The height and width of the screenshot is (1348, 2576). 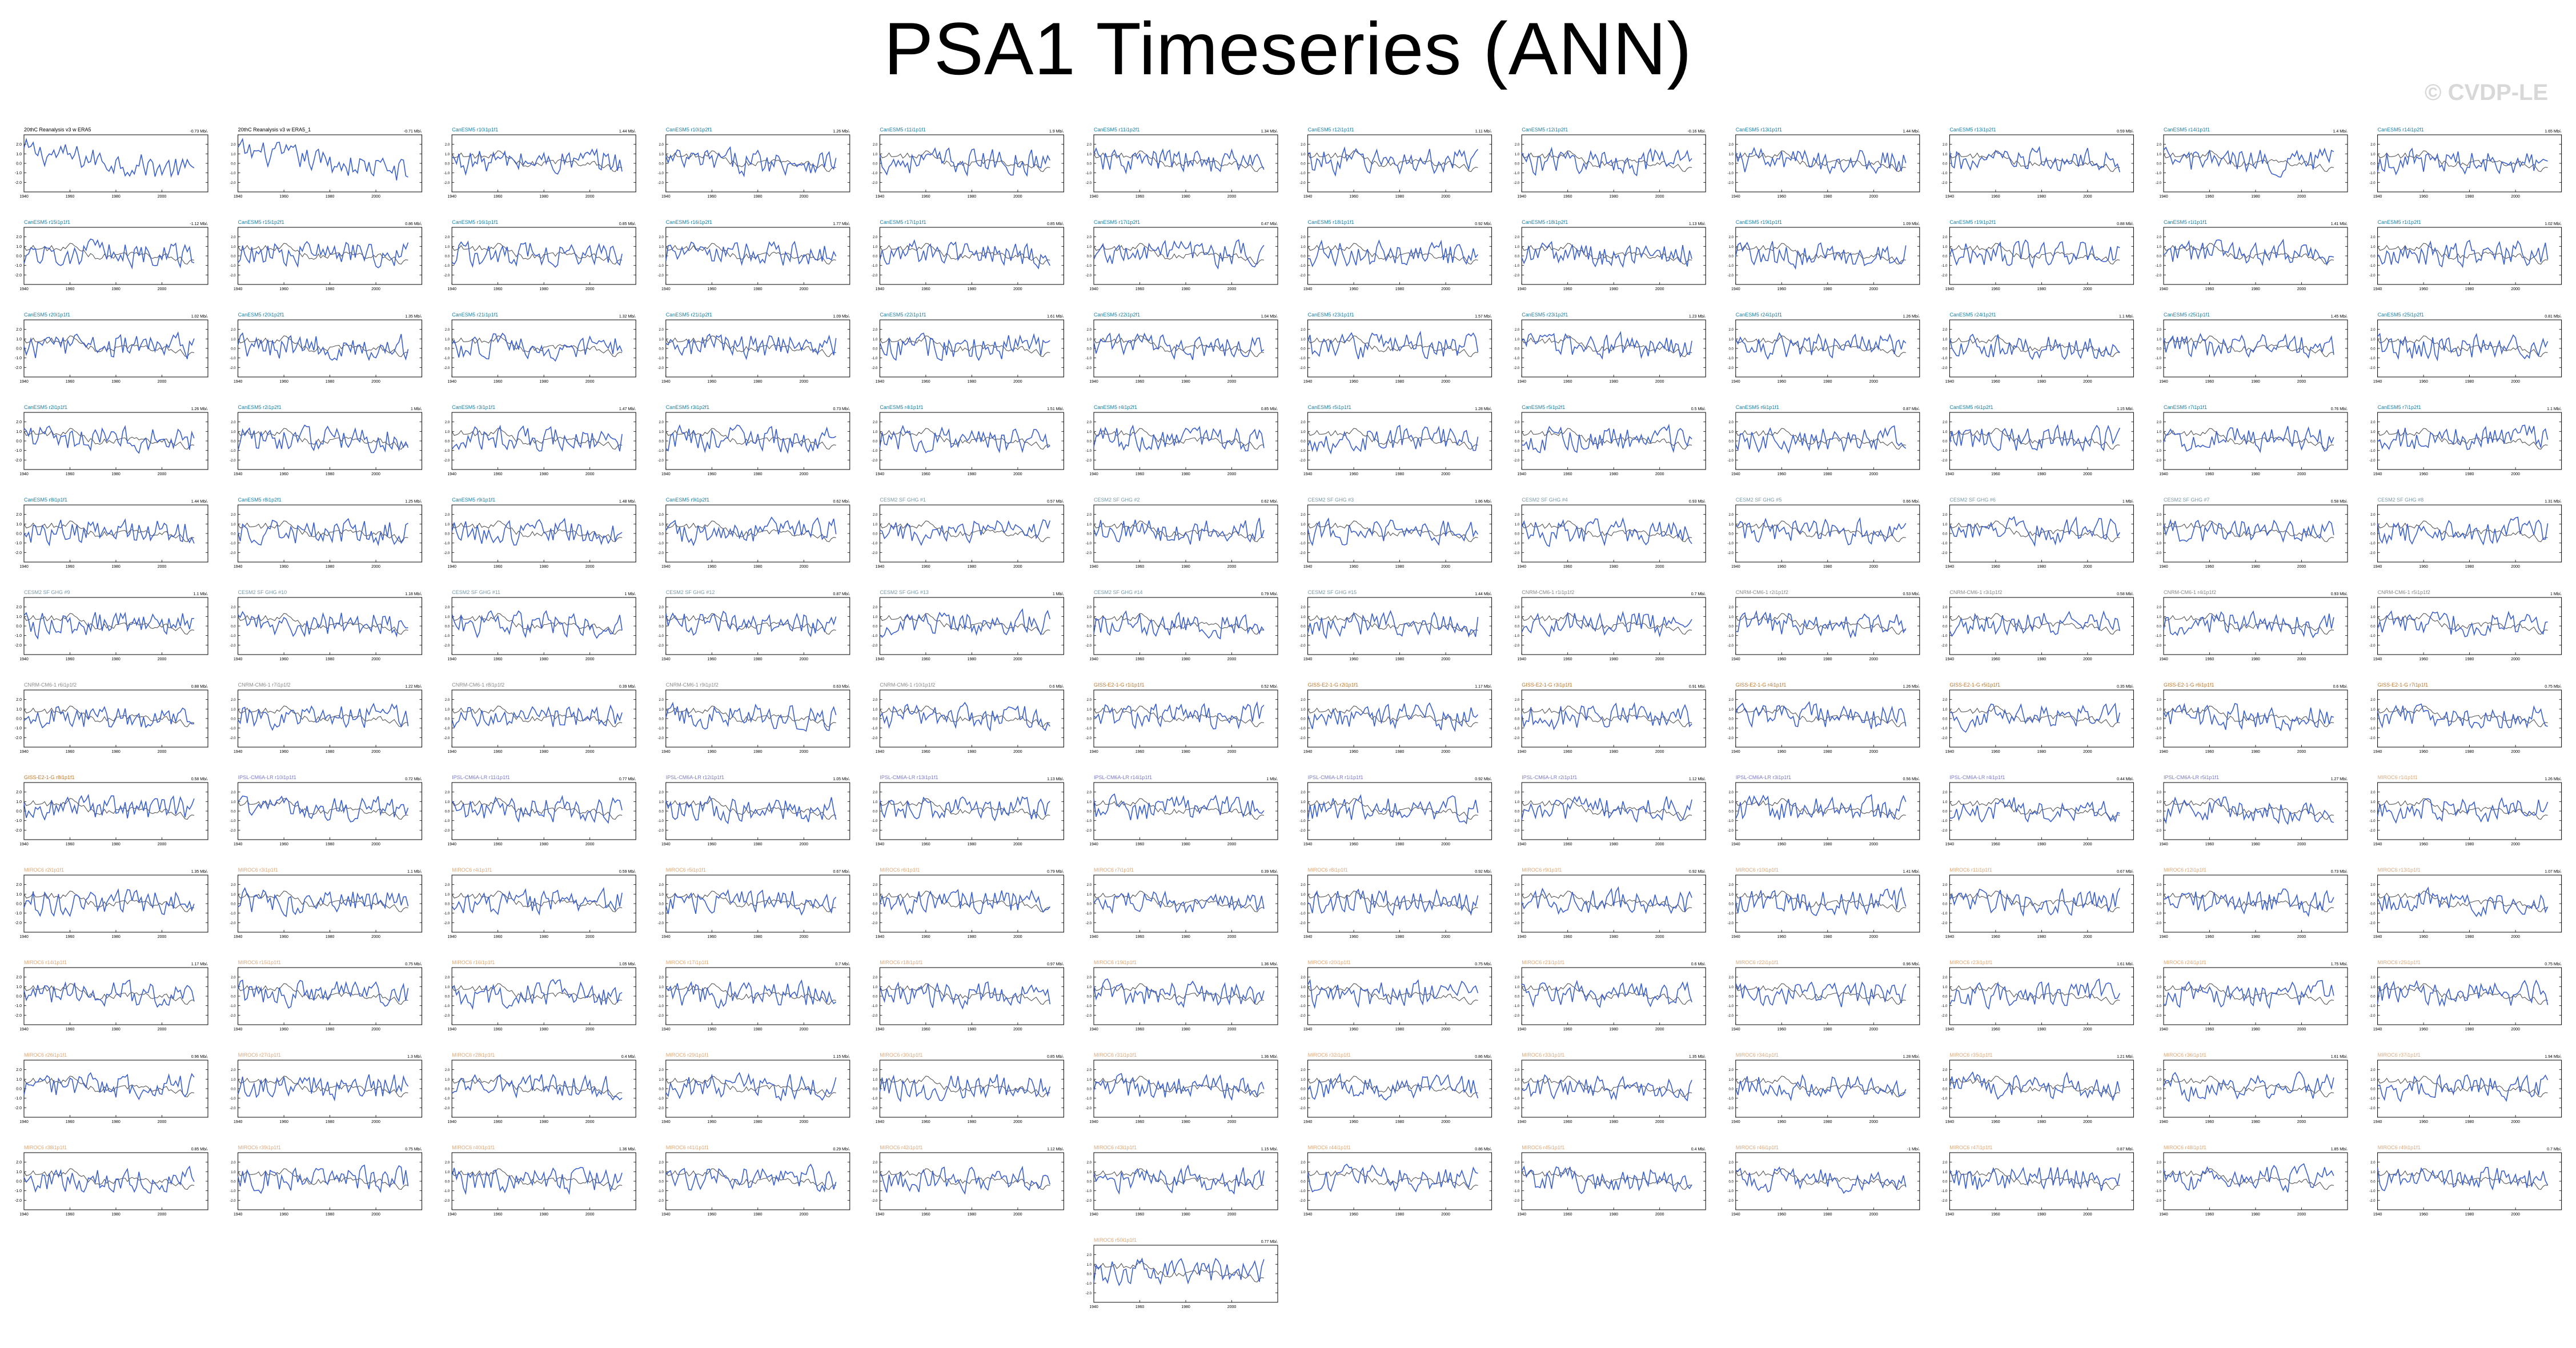 I want to click on panel-title: MIROC6 r8i1p1f1, so click(x=1328, y=870).